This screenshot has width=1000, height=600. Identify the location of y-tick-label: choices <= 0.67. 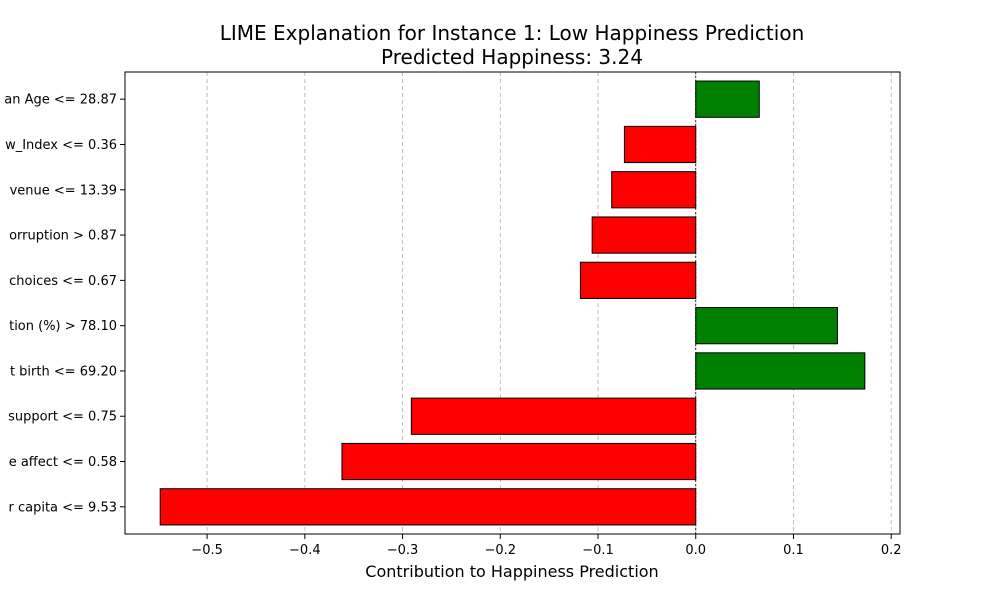
(63, 281).